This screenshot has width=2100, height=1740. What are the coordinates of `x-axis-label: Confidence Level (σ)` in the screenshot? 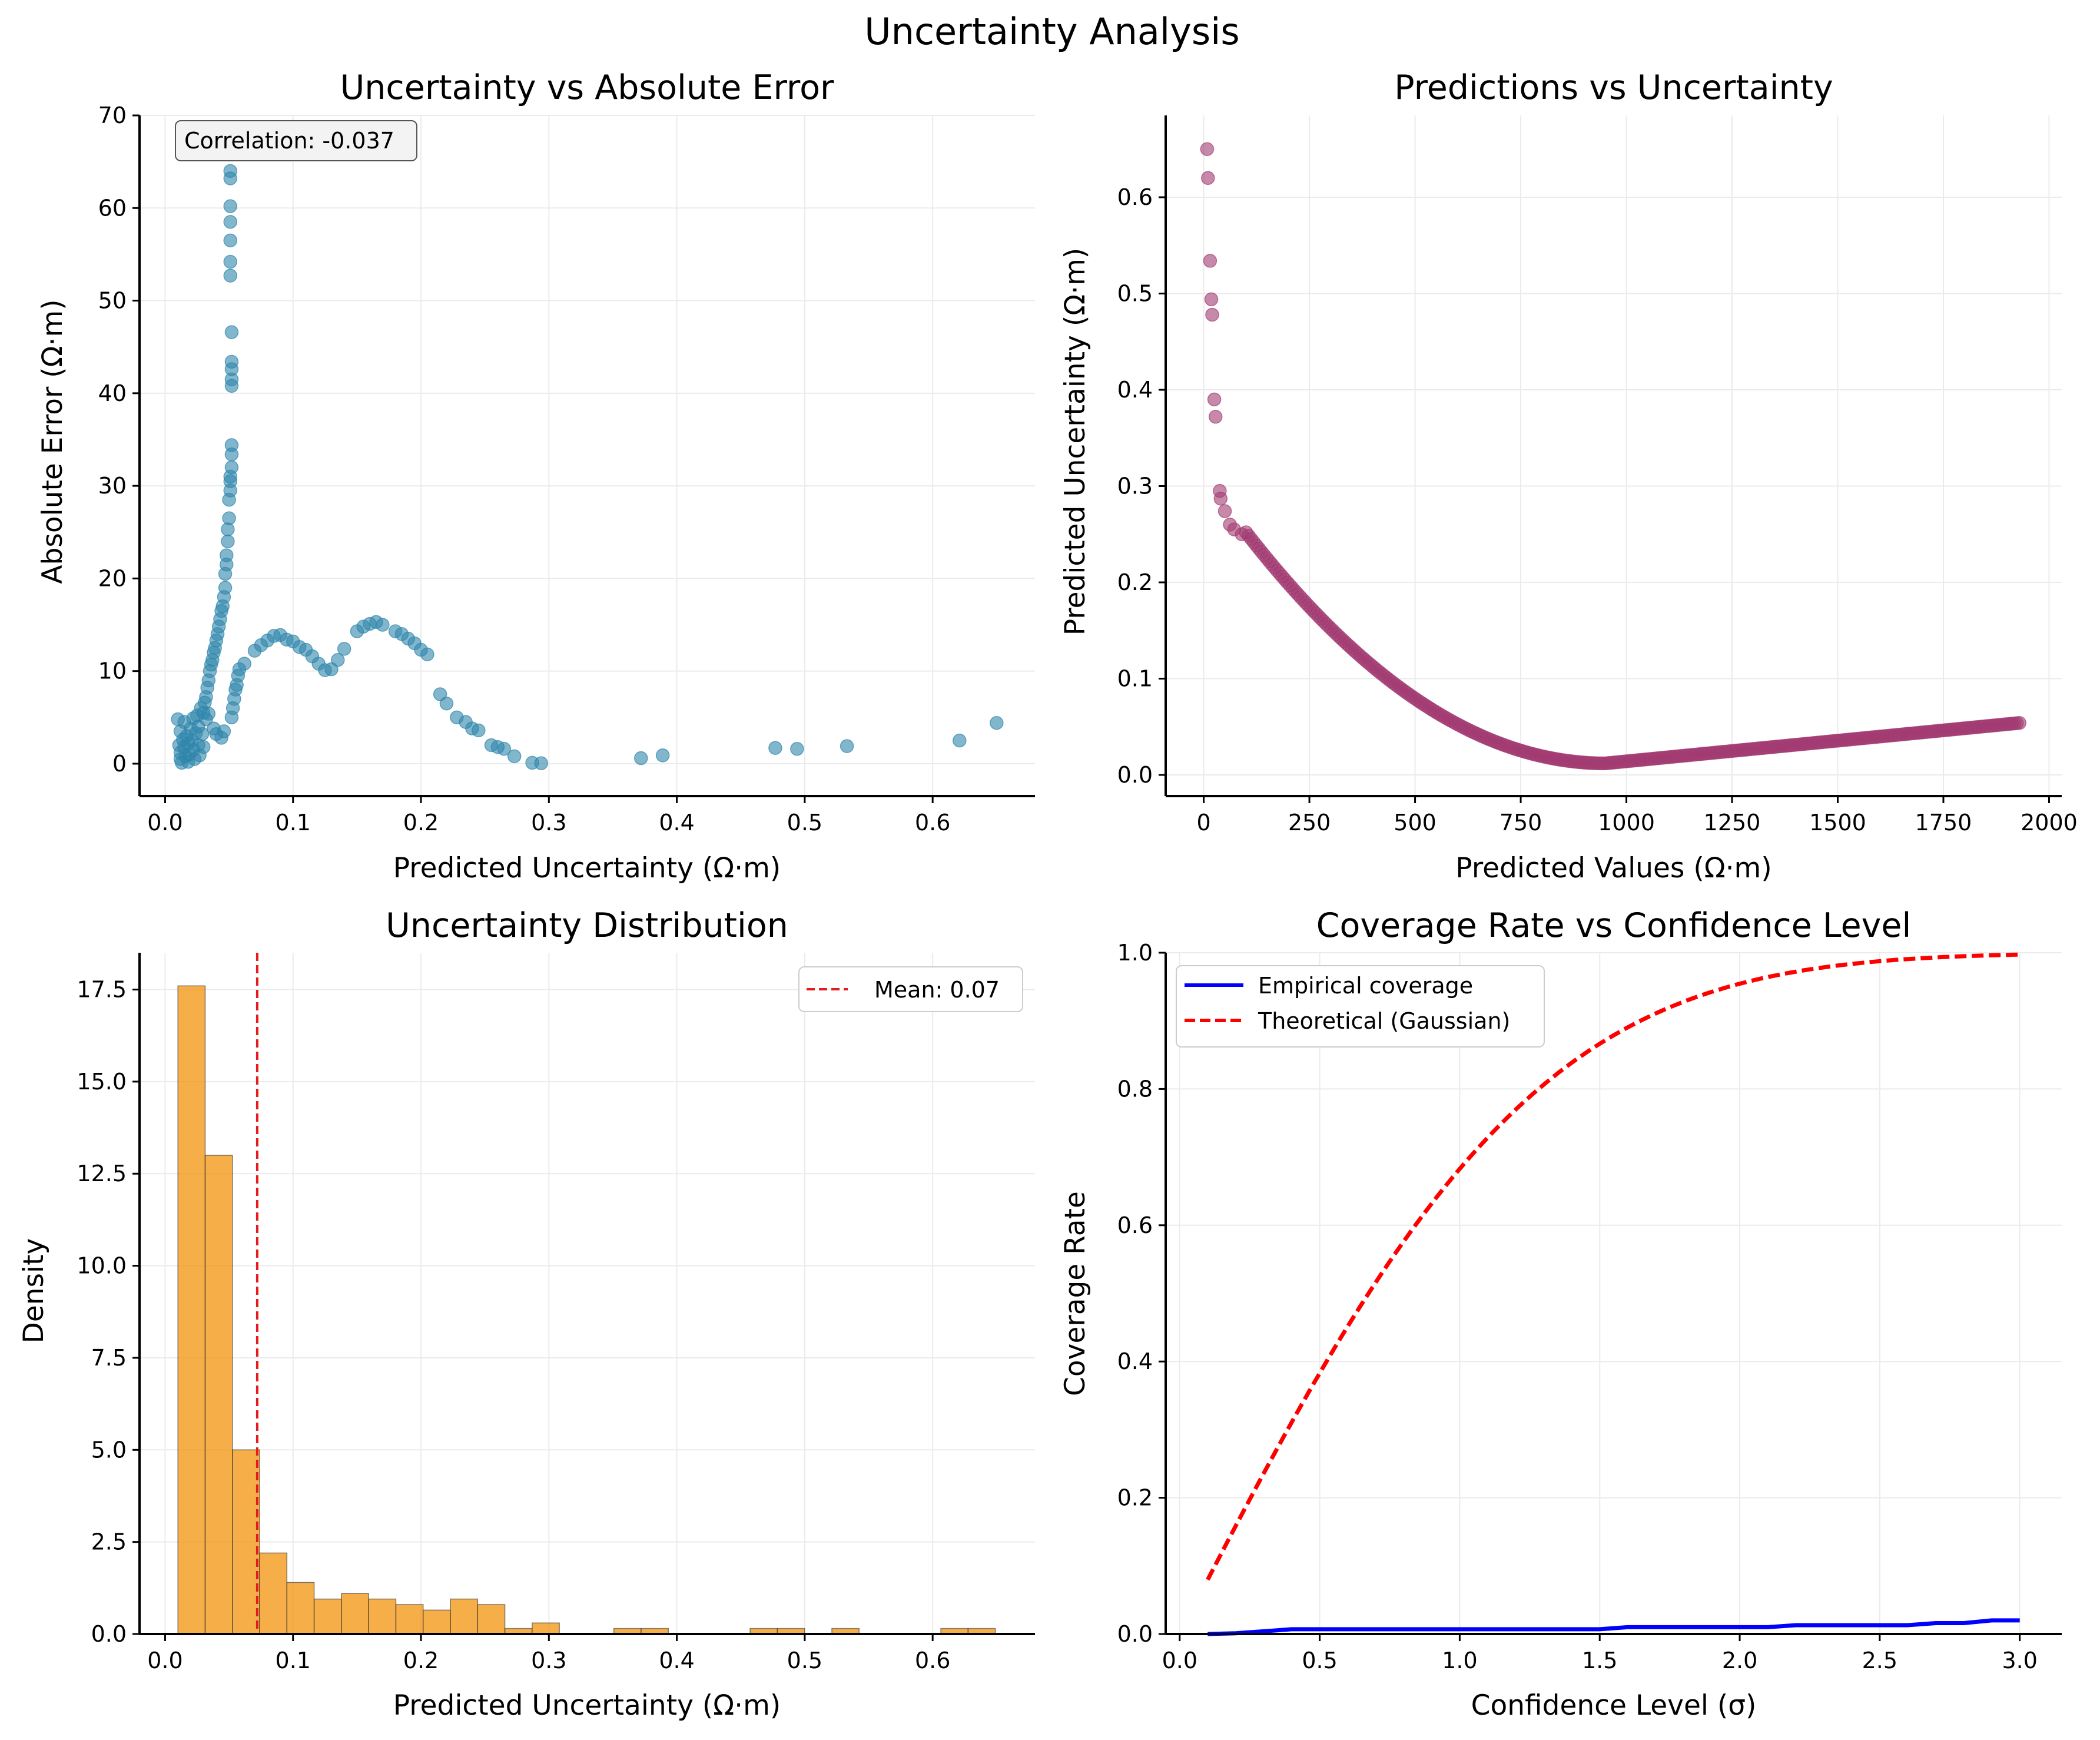 It's located at (1614, 1705).